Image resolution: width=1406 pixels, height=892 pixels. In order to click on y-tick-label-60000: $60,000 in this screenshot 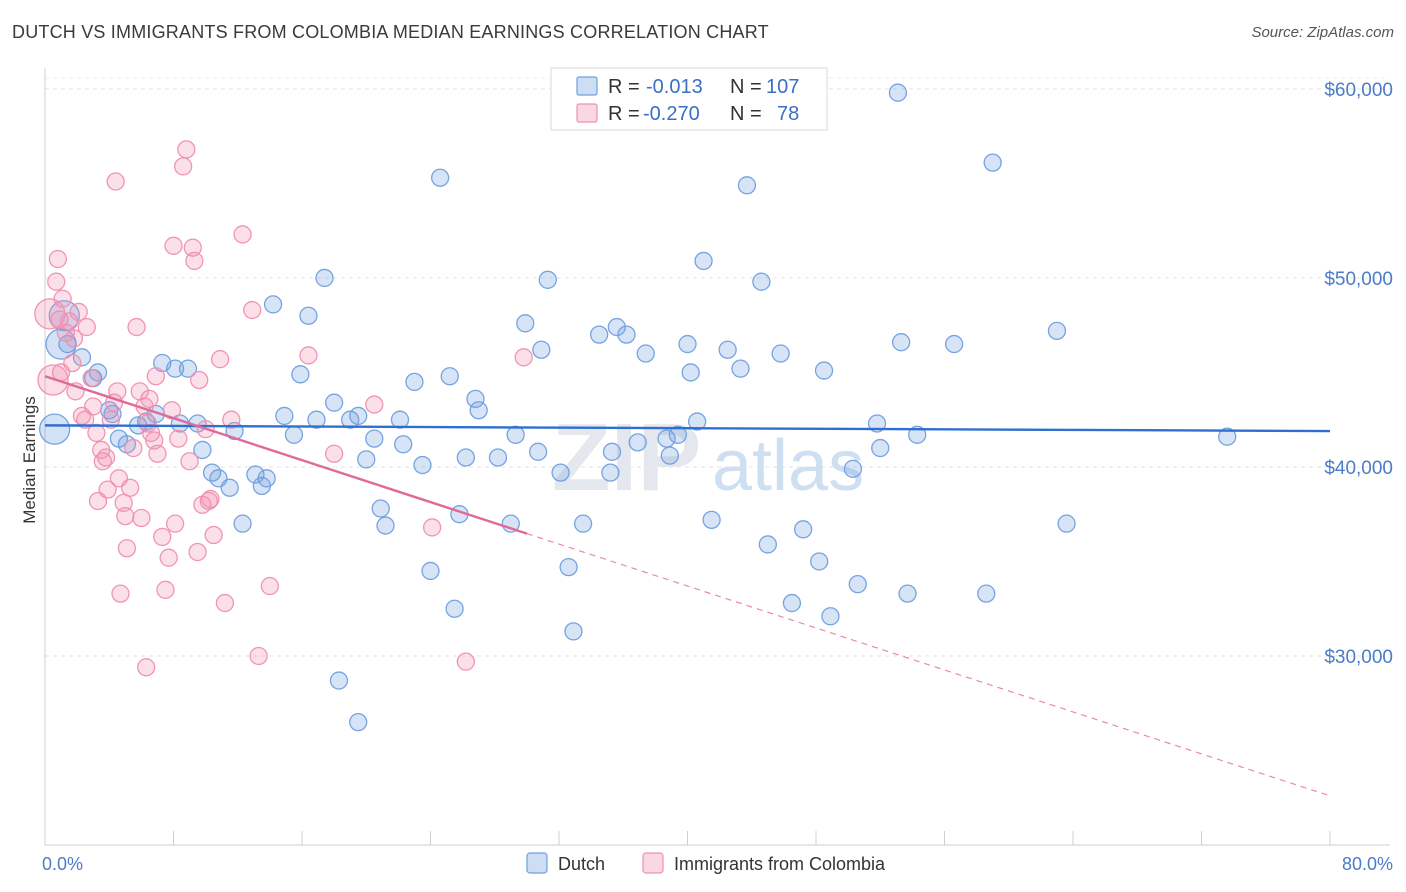, I will do `click(1358, 90)`.